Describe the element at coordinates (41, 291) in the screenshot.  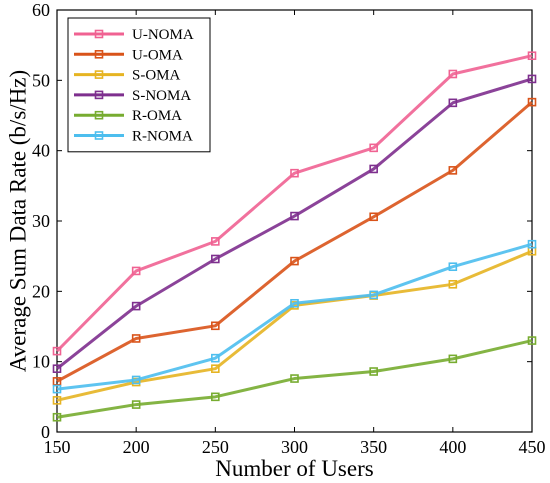
I see `y-tick-label: 20` at that location.